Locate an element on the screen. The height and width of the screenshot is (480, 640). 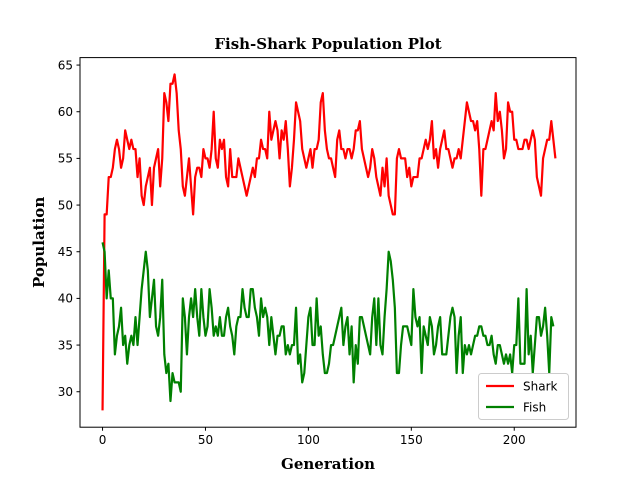
x-axis: 0 50 100 150 200 is located at coordinates (312, 437).